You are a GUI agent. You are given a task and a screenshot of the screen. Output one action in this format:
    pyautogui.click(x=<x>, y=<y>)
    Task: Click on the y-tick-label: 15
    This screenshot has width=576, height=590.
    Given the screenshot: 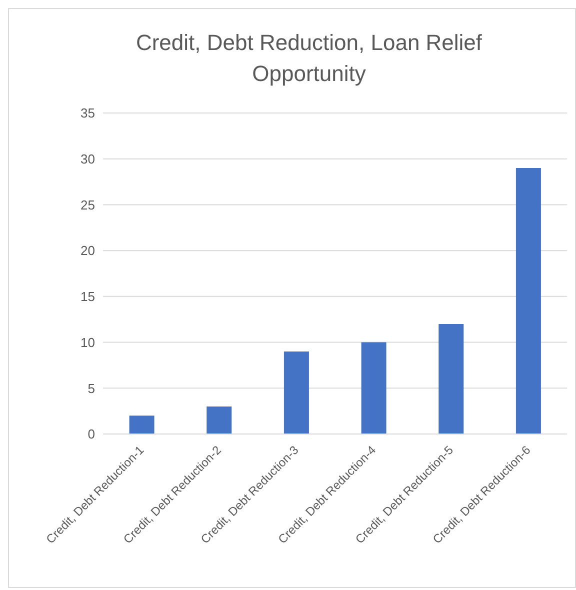 What is the action you would take?
    pyautogui.click(x=87, y=296)
    